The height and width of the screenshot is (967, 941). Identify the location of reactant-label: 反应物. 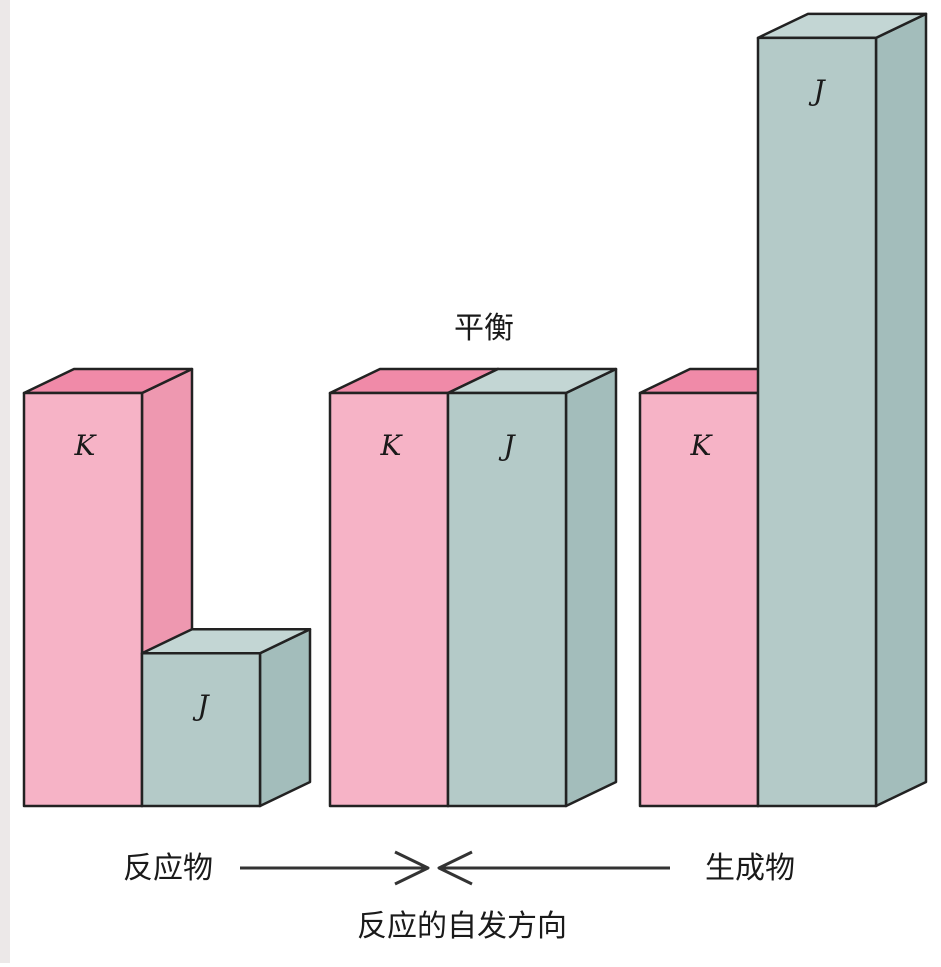
(168, 868).